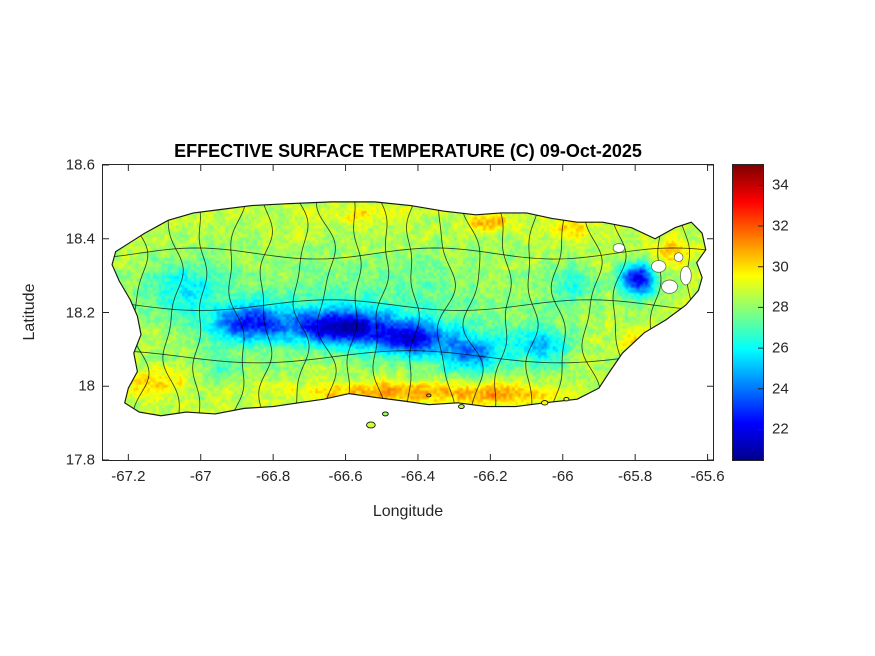 This screenshot has height=656, width=875. Describe the element at coordinates (80, 460) in the screenshot. I see `y-tick-label: 17.8` at that location.